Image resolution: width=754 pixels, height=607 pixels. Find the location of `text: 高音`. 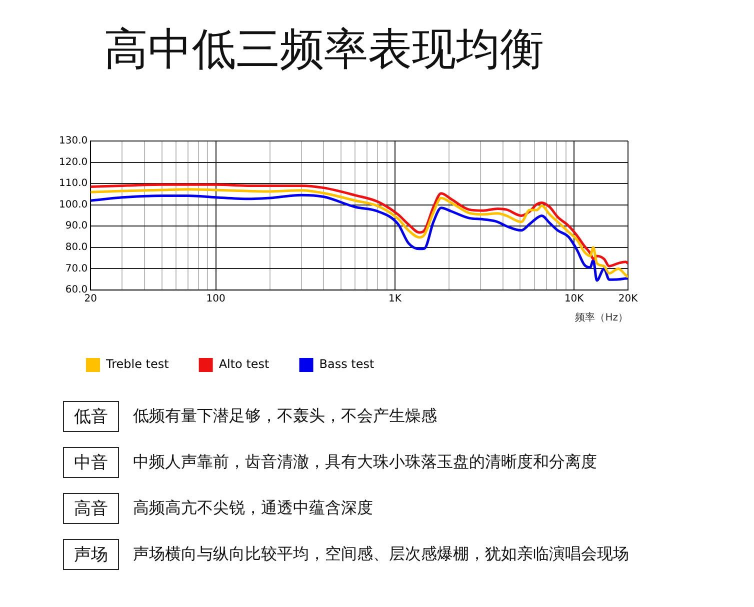

text: 高音 is located at coordinates (91, 508).